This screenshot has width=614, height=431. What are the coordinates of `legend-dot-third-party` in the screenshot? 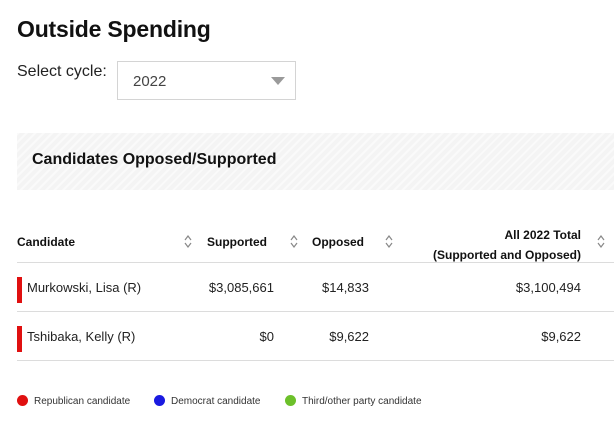 It's located at (290, 400).